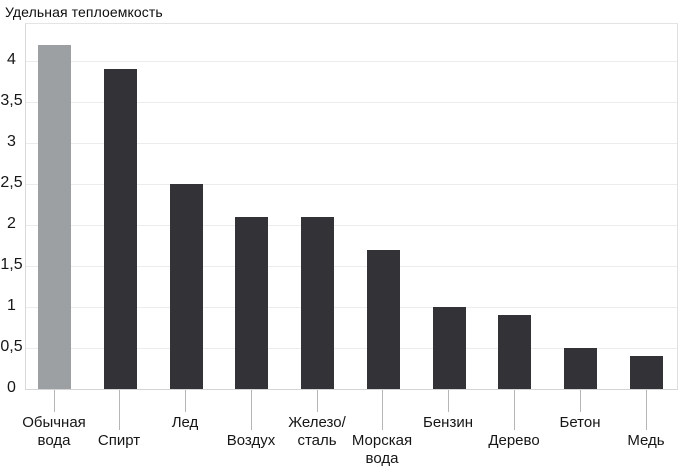  I want to click on x-axis-label-line: Бензин, so click(447, 422).